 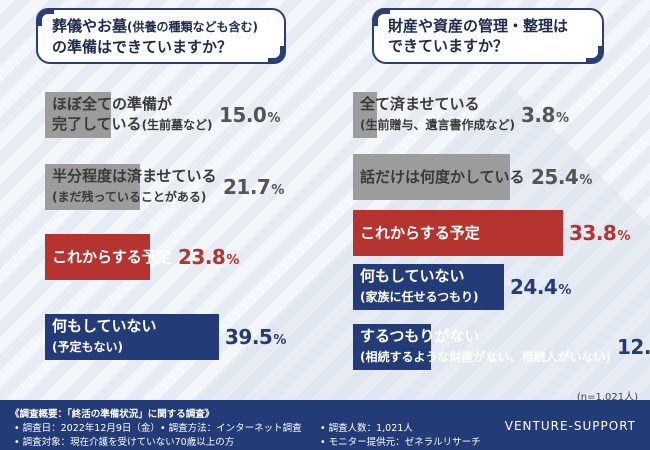 I want to click on right-question-box: 財産や資産の管理・整理は できていますか？, so click(x=488, y=36).